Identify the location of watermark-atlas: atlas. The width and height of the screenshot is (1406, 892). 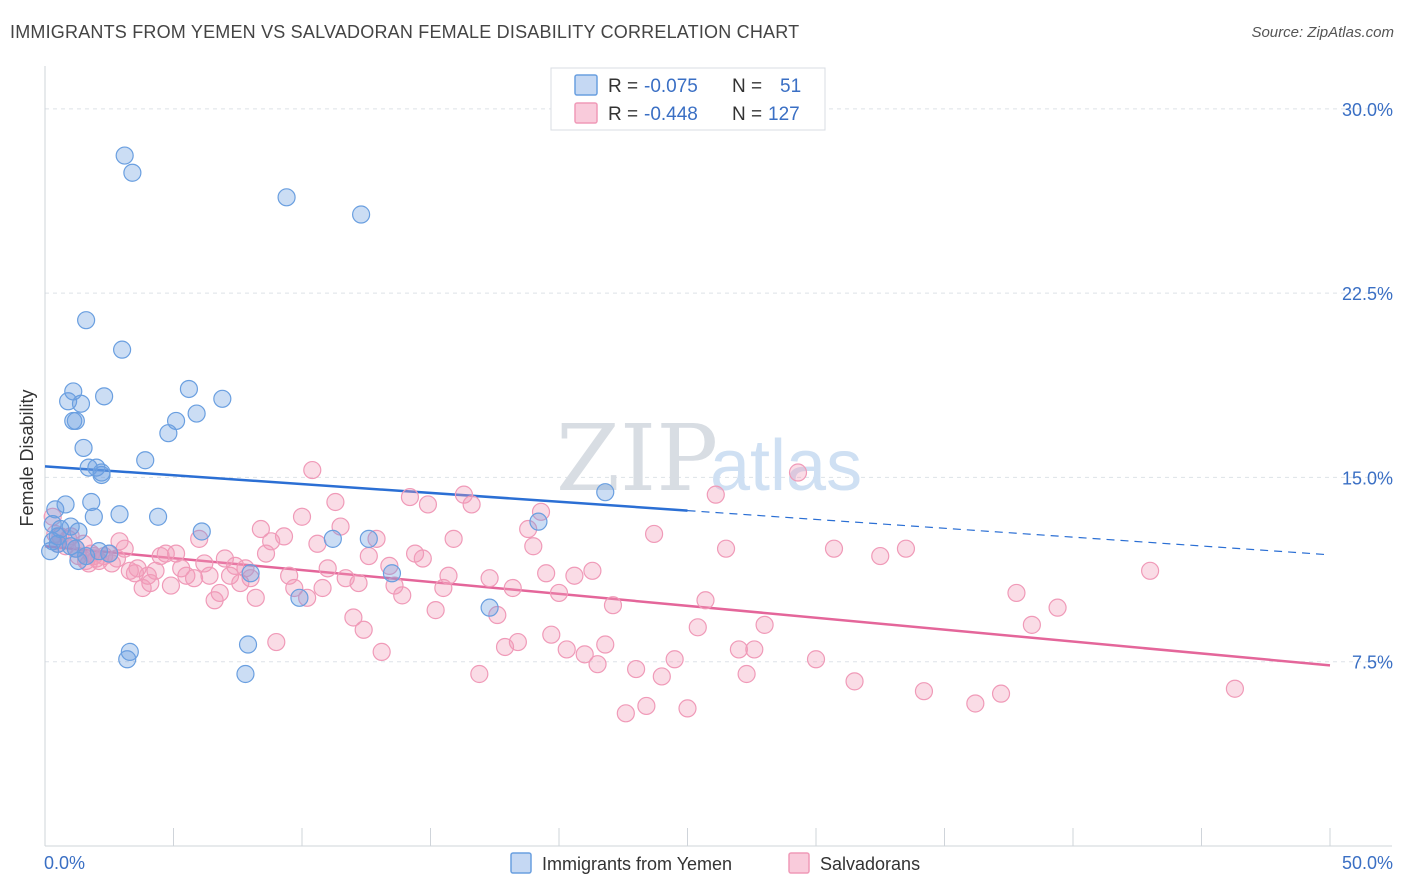
(786, 466).